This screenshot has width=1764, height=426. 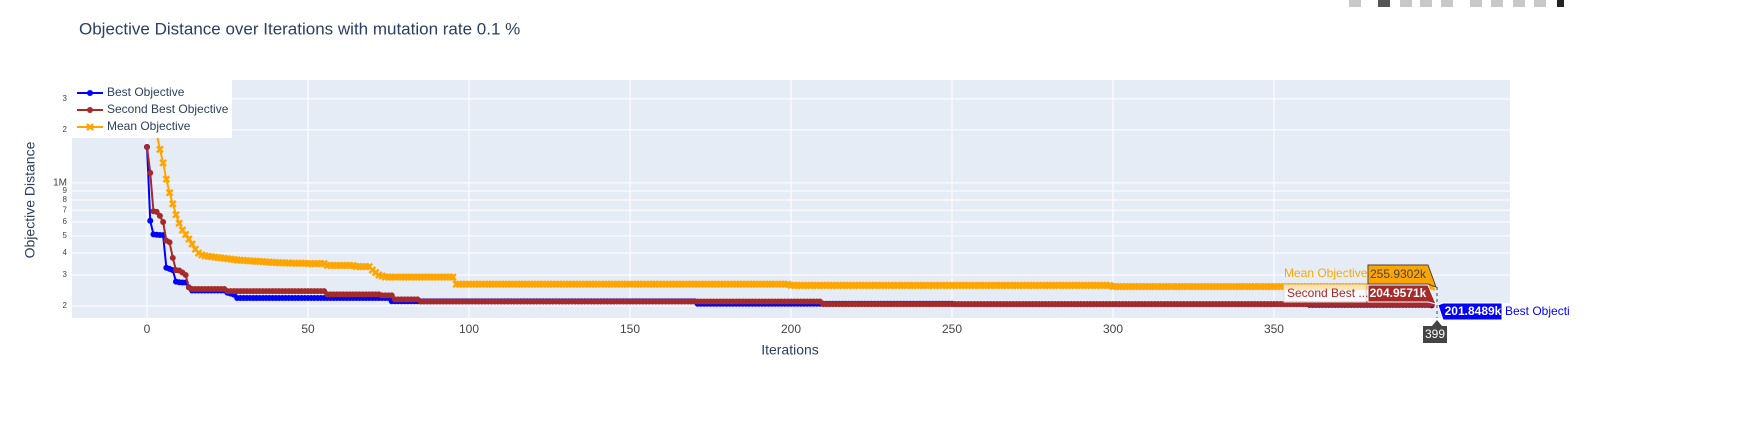 I want to click on legend-label: Second Best Objective, so click(x=168, y=109).